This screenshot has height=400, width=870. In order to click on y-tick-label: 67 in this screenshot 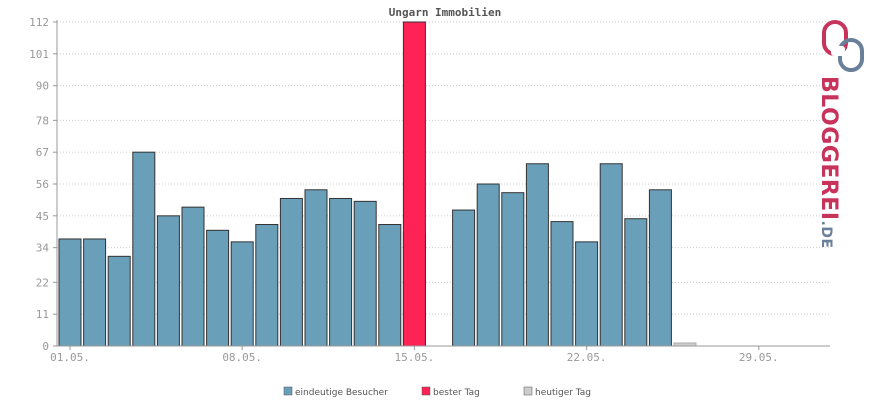, I will do `click(42, 152)`.